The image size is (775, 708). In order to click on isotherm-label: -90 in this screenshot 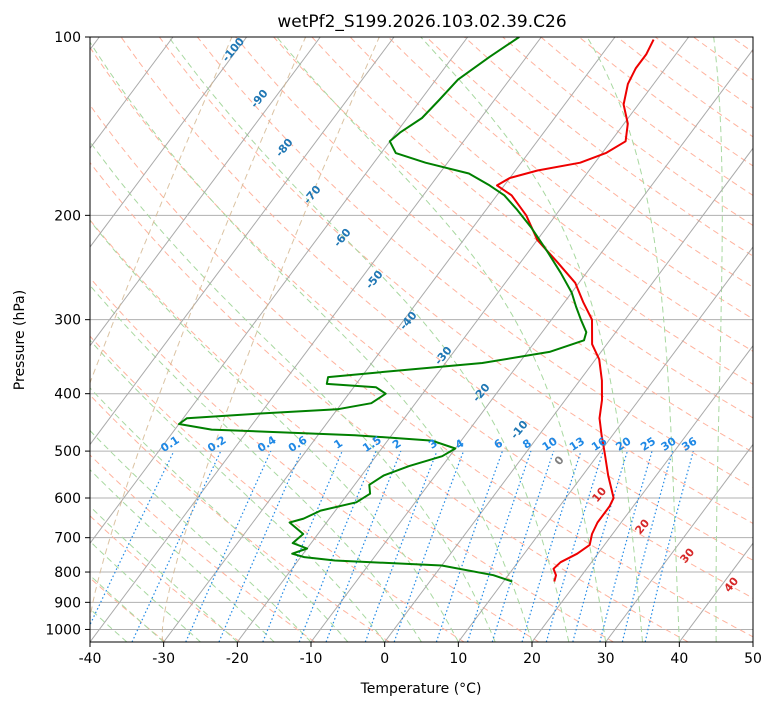, I will do `click(259, 99)`.